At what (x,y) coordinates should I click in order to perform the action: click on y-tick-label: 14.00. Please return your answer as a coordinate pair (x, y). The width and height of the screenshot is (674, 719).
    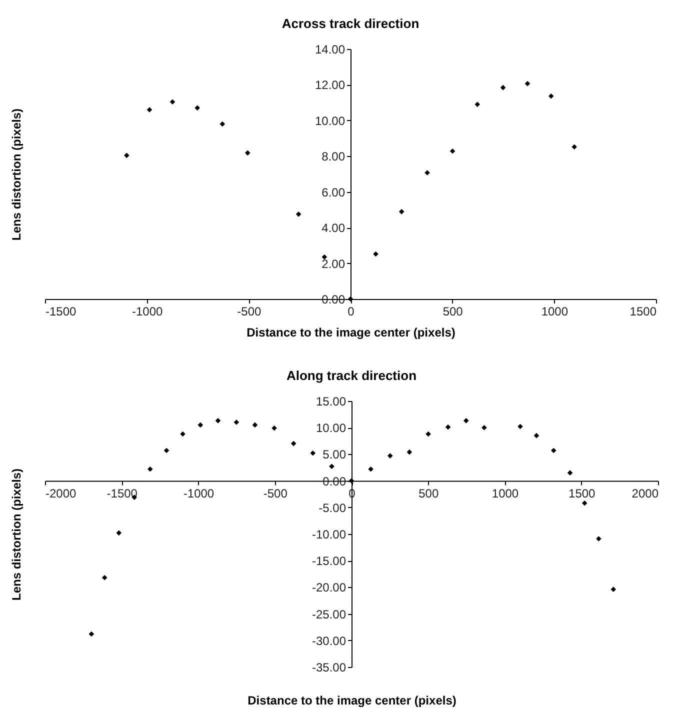
    Looking at the image, I should click on (330, 49).